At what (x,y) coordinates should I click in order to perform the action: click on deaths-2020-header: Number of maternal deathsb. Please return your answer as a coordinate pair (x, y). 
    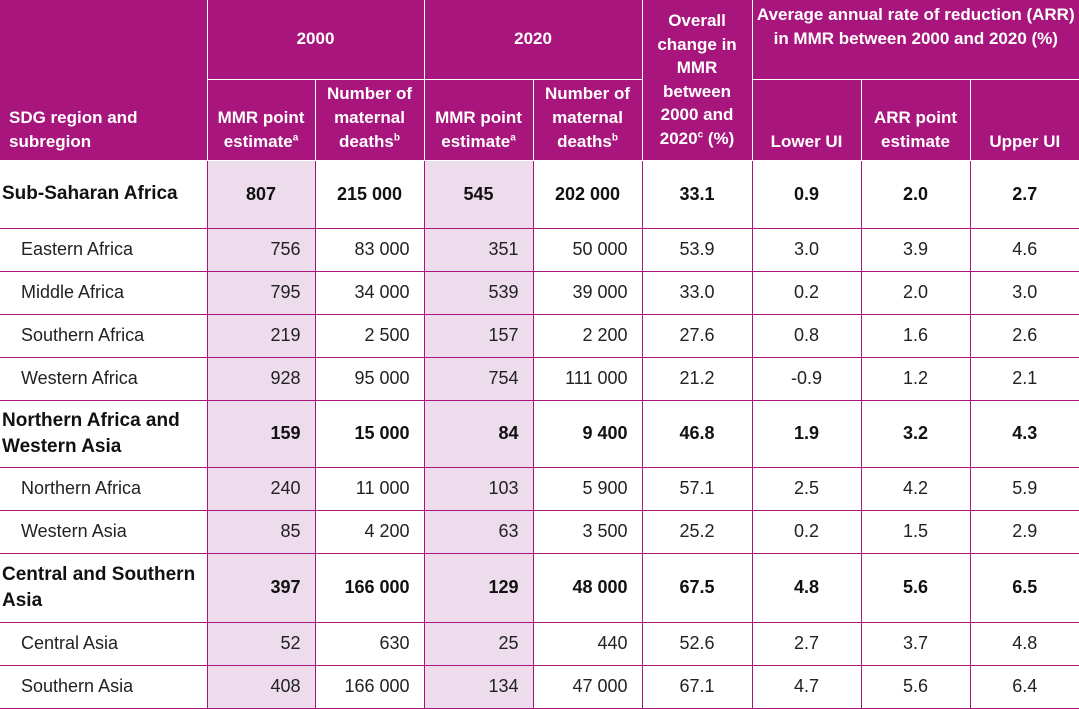
    Looking at the image, I should click on (588, 120).